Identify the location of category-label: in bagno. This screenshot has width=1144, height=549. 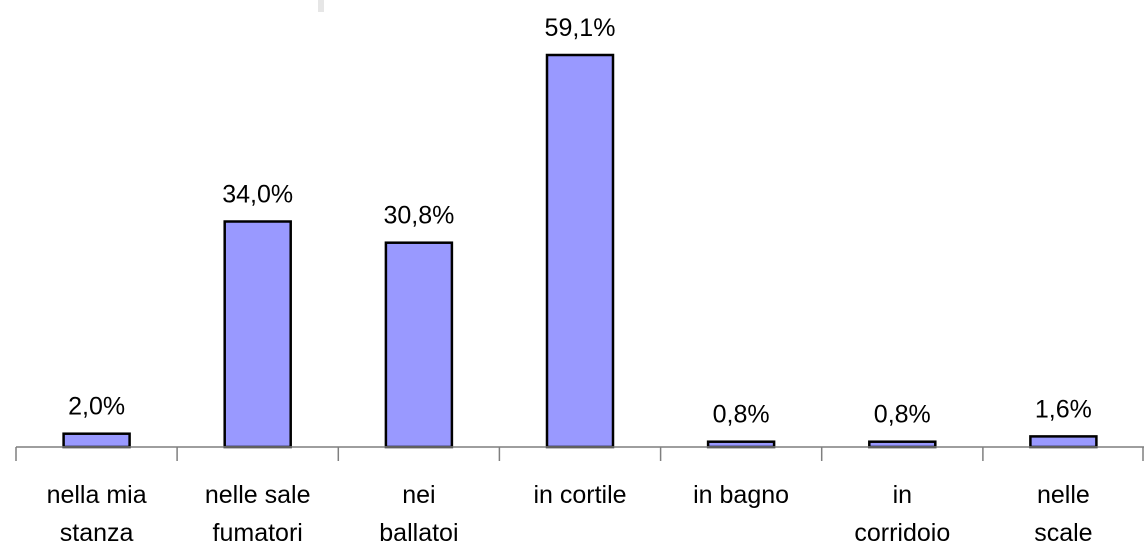
(741, 495).